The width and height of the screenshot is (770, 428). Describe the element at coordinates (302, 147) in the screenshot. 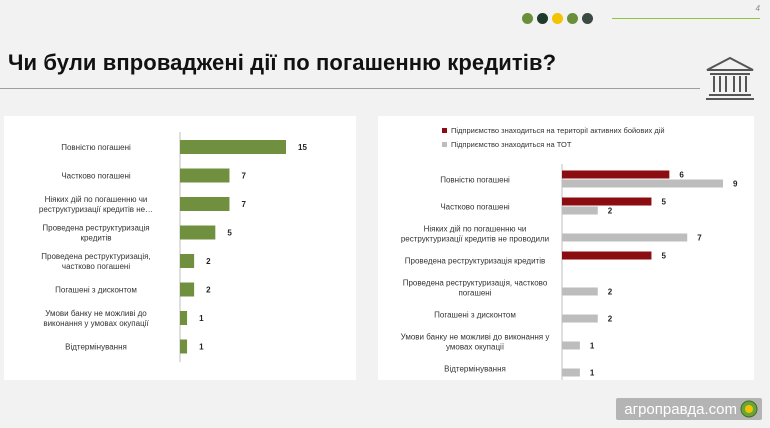

I see `data-label: 15` at that location.